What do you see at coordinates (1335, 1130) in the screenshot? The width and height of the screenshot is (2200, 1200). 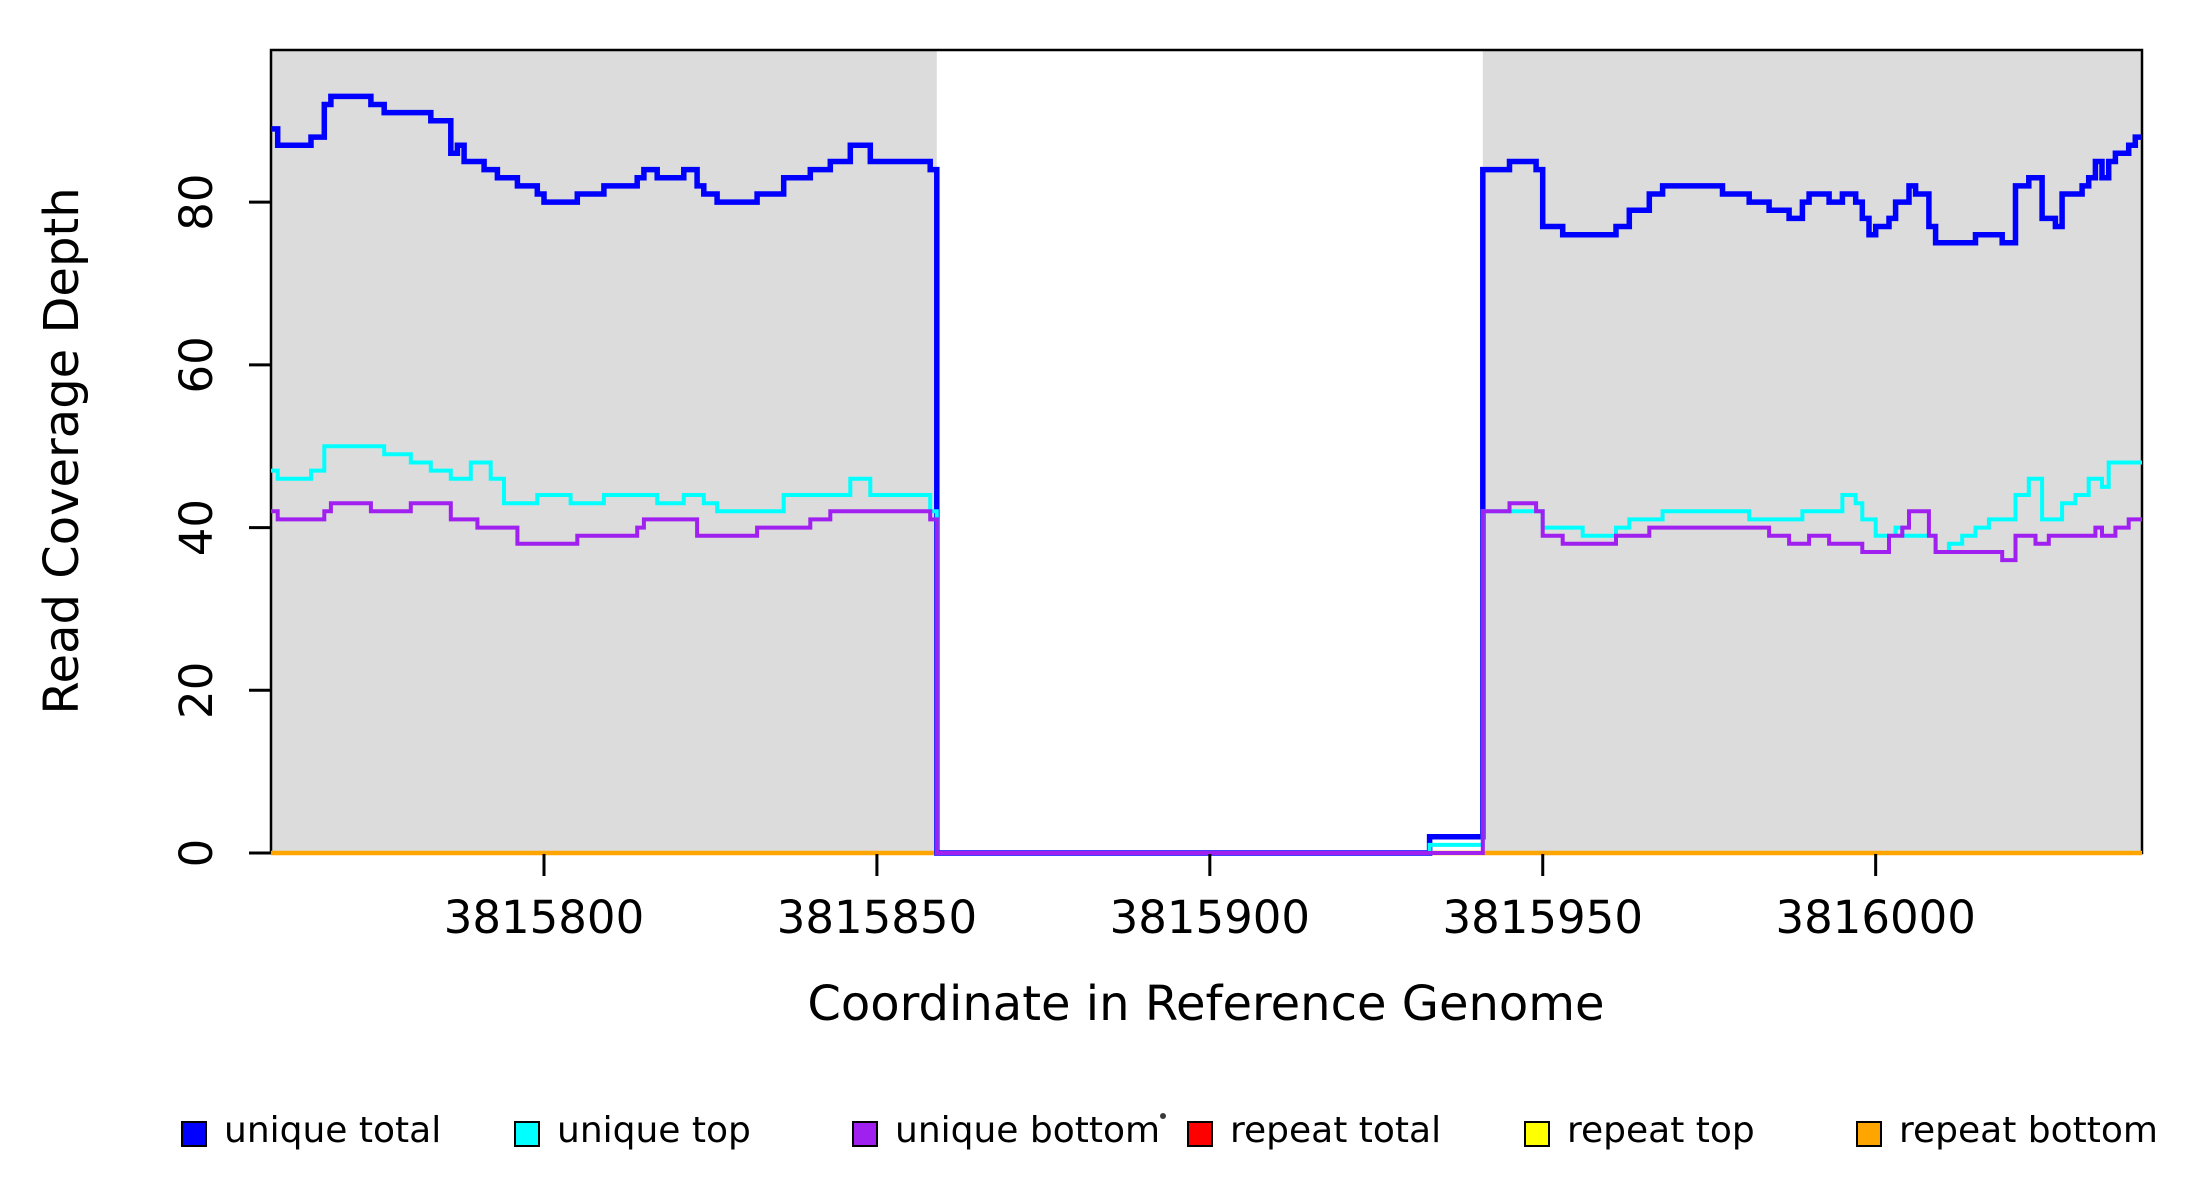 I see `legend-label-repeat-total: repeat total` at bounding box center [1335, 1130].